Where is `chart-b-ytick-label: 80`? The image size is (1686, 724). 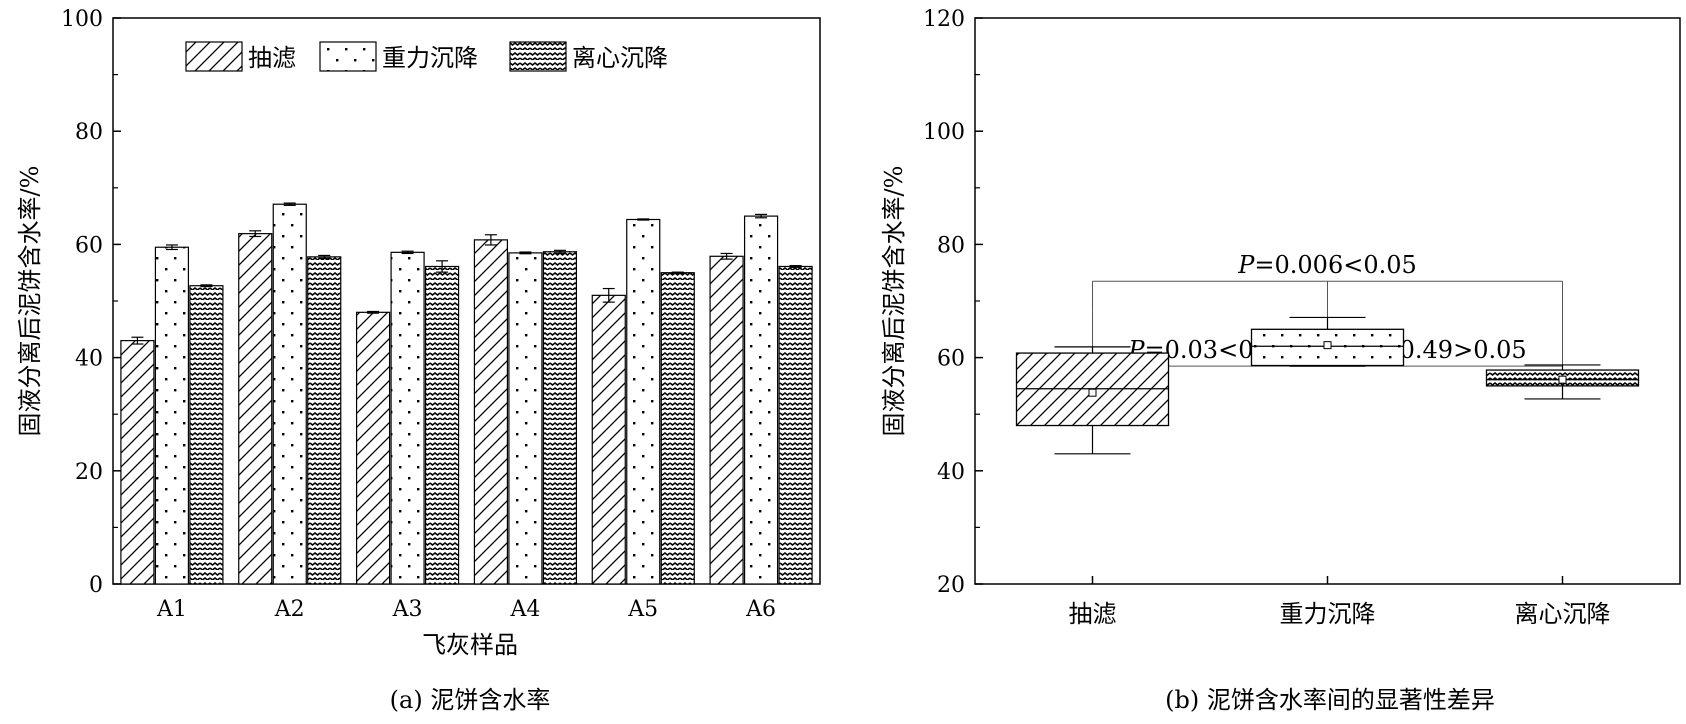 chart-b-ytick-label: 80 is located at coordinates (951, 245).